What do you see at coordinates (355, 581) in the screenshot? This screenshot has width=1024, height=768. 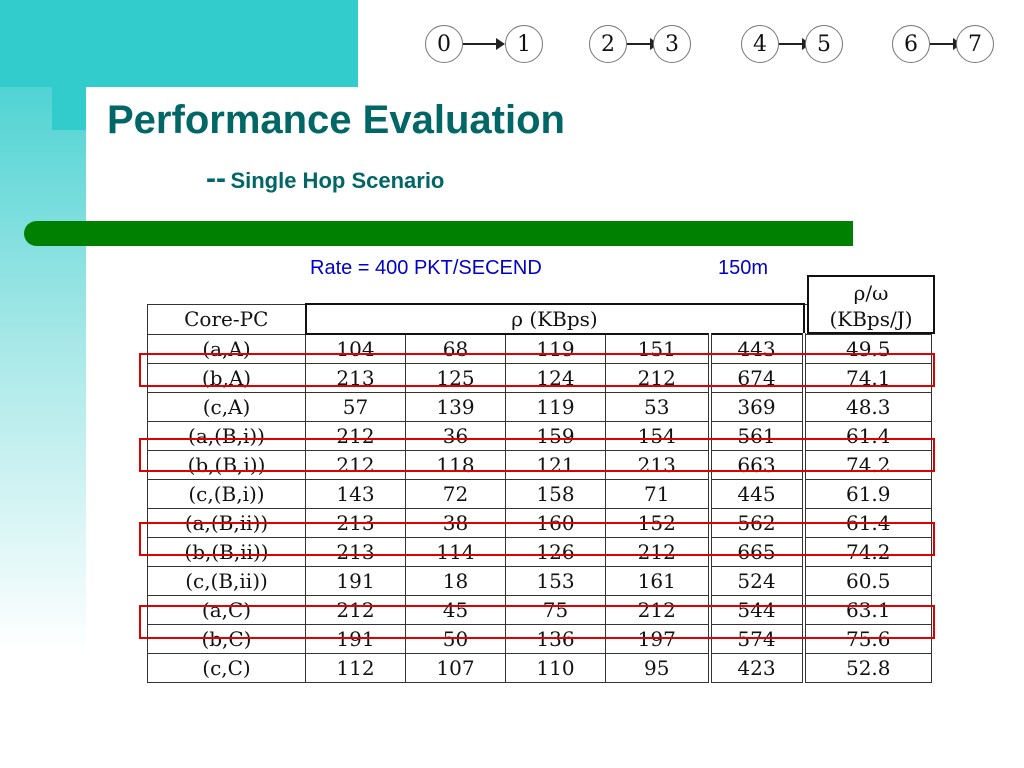 I see `table-cell: 191` at bounding box center [355, 581].